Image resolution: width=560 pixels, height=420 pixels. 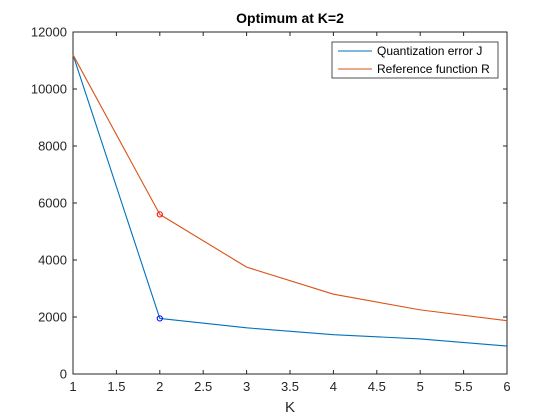 What do you see at coordinates (72, 386) in the screenshot?
I see `x-tick-label: 1` at bounding box center [72, 386].